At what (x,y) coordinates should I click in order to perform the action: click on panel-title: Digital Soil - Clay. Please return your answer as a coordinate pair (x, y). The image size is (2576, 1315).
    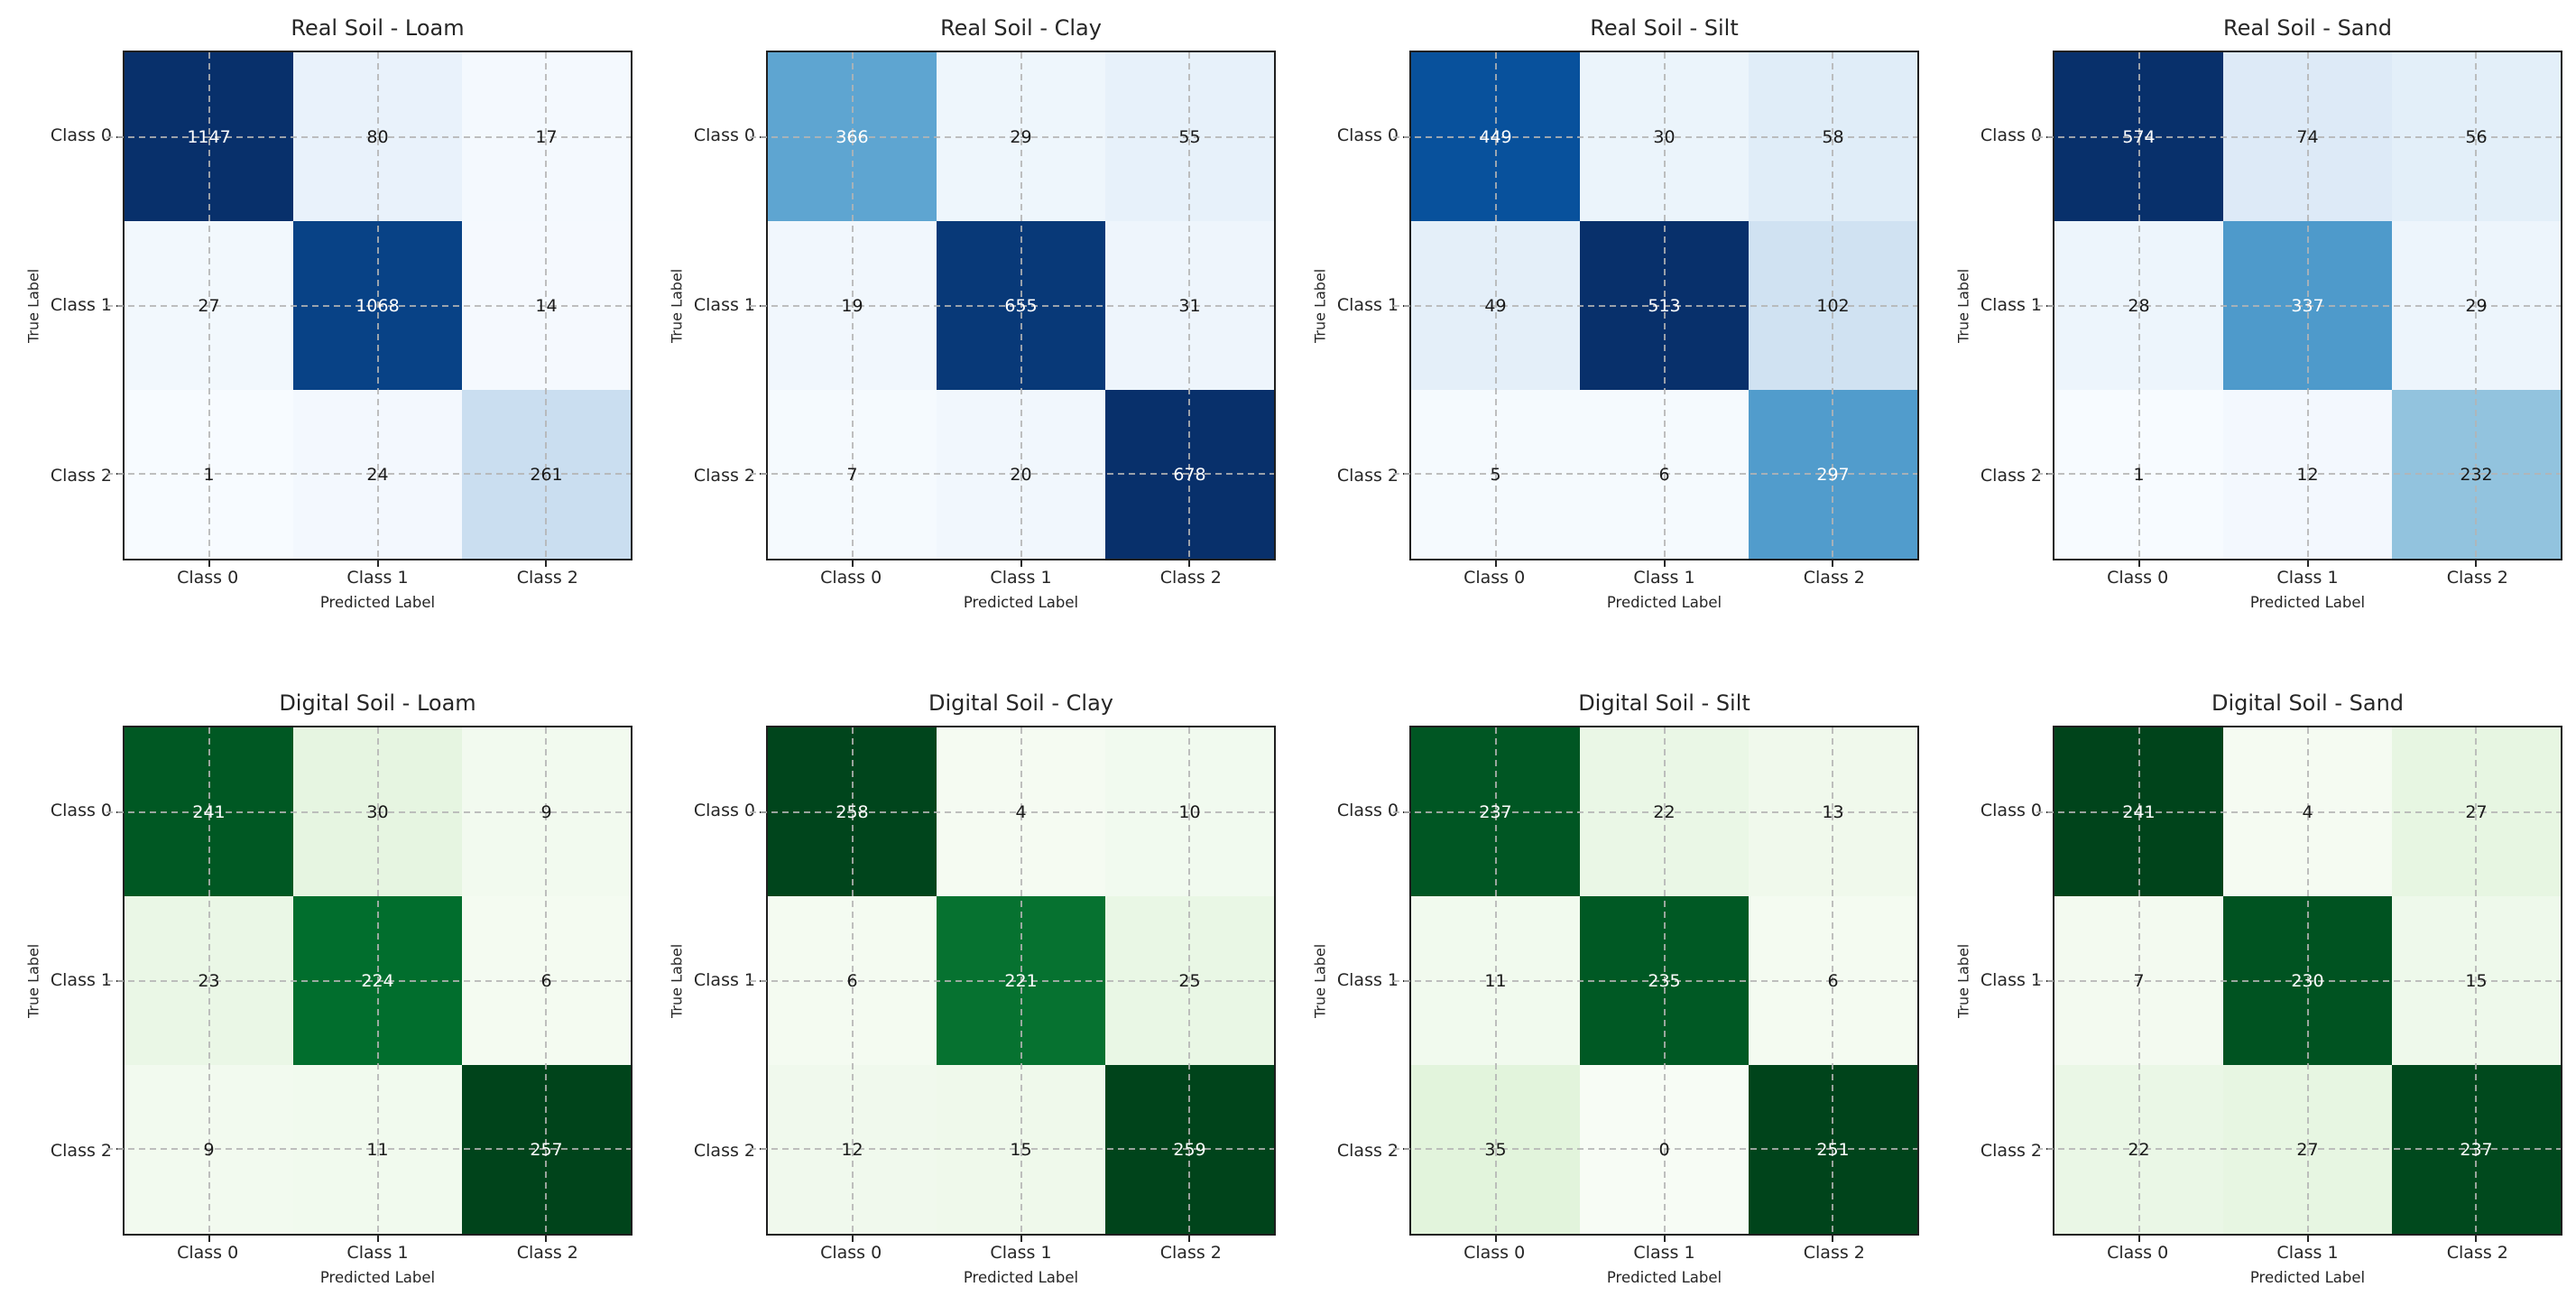
    Looking at the image, I should click on (1020, 703).